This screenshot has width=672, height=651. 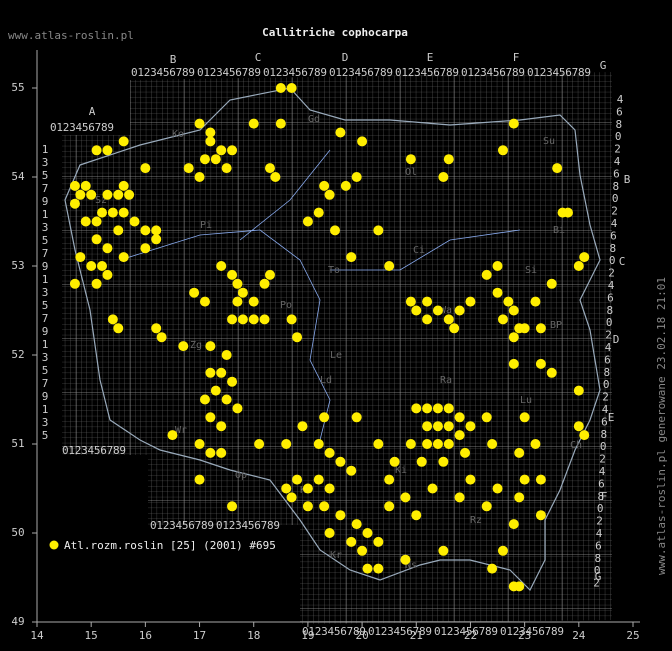 I want to click on legend-label: Atl.rozm.roslin [25] (2001) #695, so click(x=170, y=545).